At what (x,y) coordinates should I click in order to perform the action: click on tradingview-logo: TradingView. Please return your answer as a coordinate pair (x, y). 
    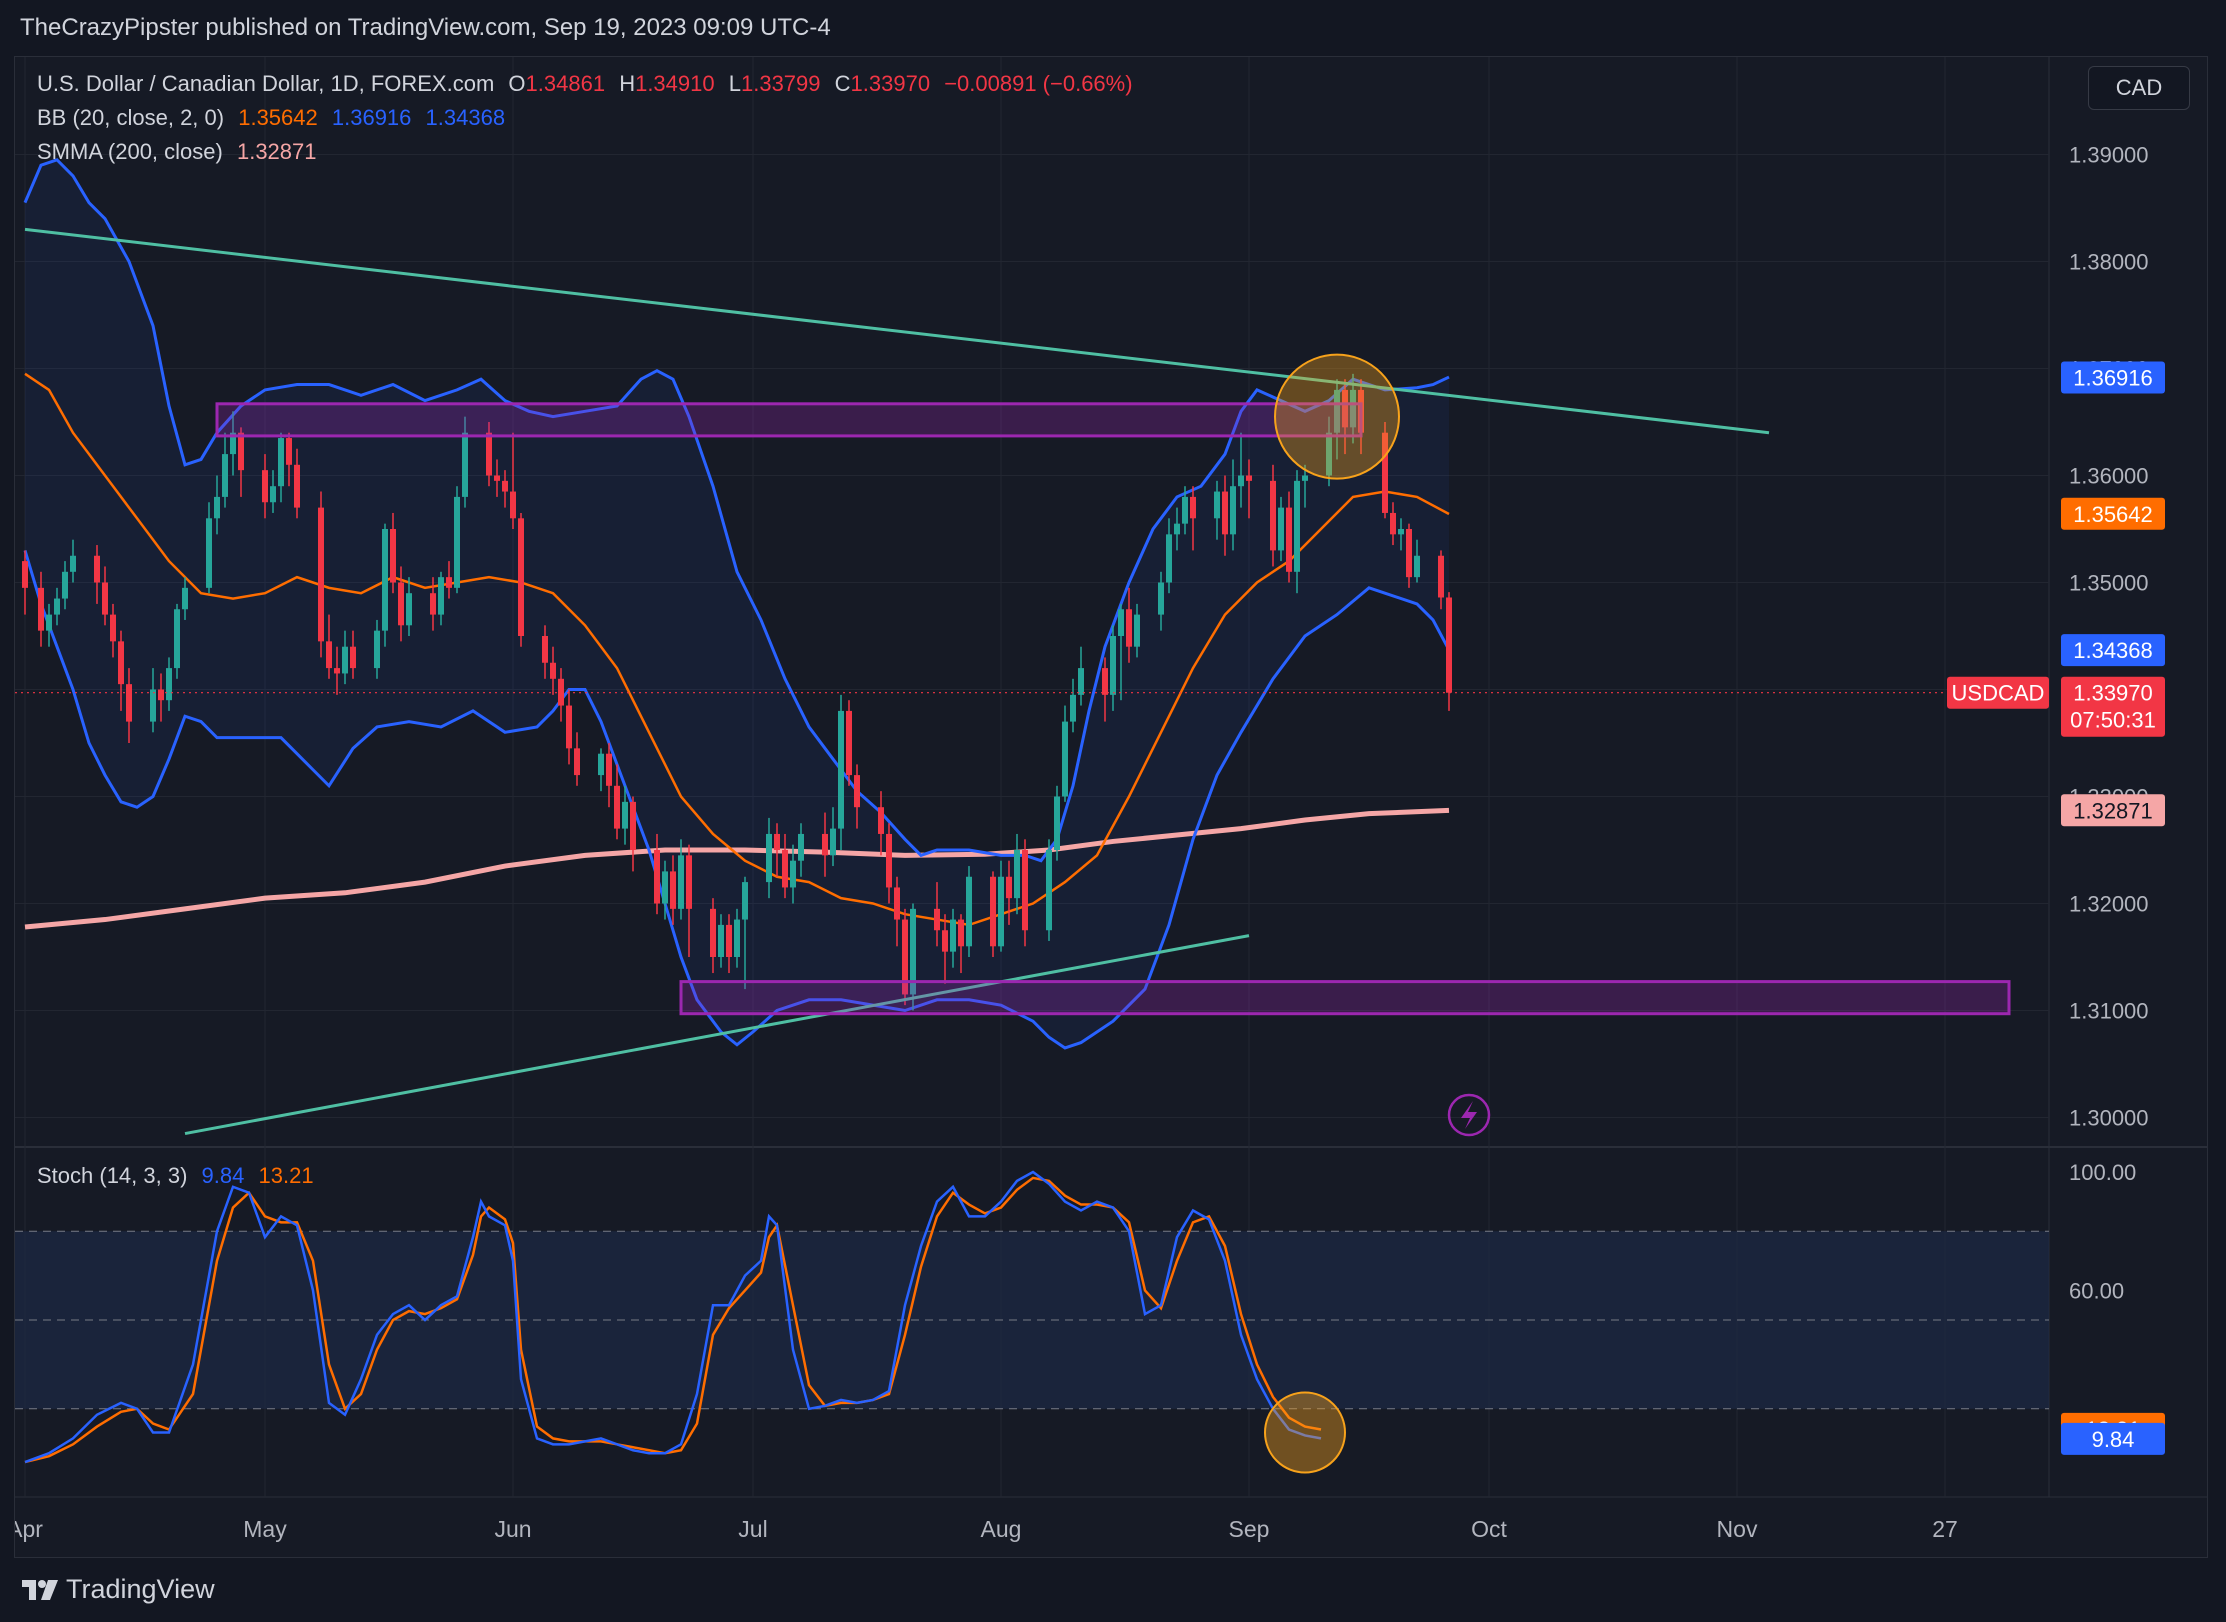
    Looking at the image, I should click on (118, 1589).